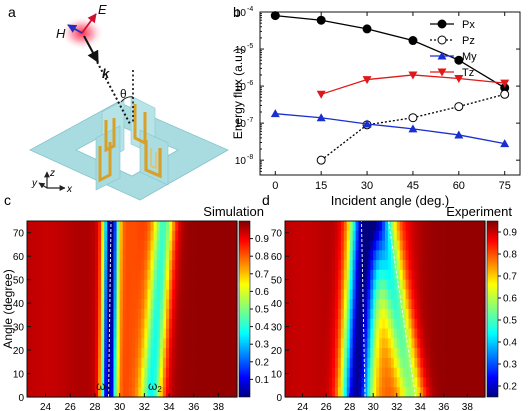 This screenshot has width=532, height=411. What do you see at coordinates (123, 94) in the screenshot?
I see `theta-label: θ` at bounding box center [123, 94].